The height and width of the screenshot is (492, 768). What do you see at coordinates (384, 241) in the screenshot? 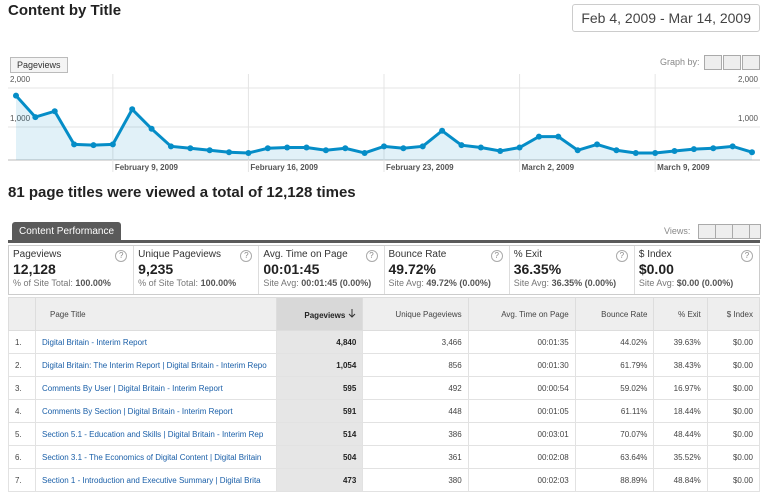
I see `tab-bar` at bounding box center [384, 241].